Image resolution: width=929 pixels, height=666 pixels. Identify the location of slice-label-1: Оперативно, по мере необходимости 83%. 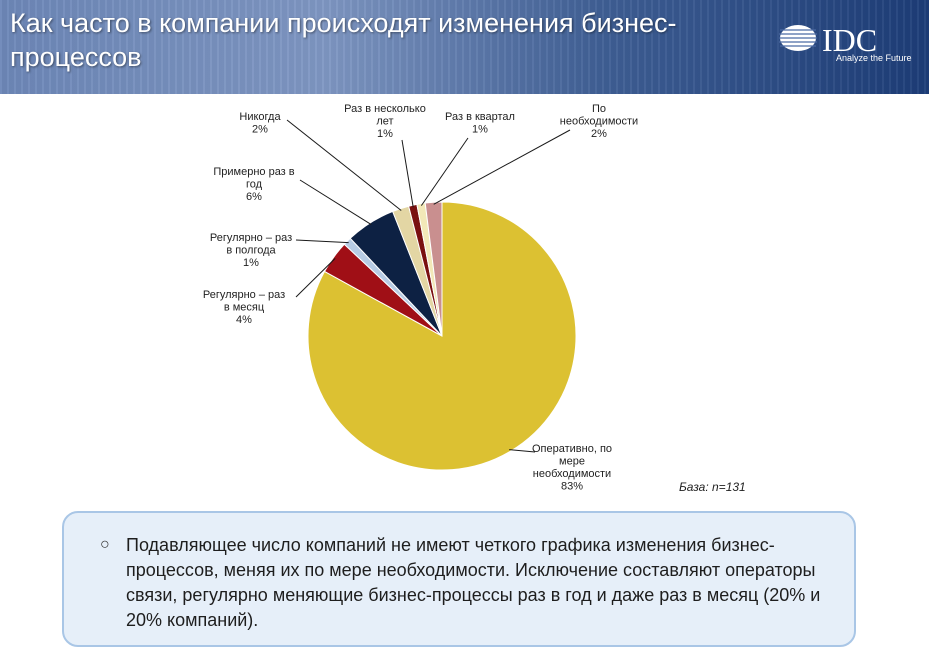
(572, 468).